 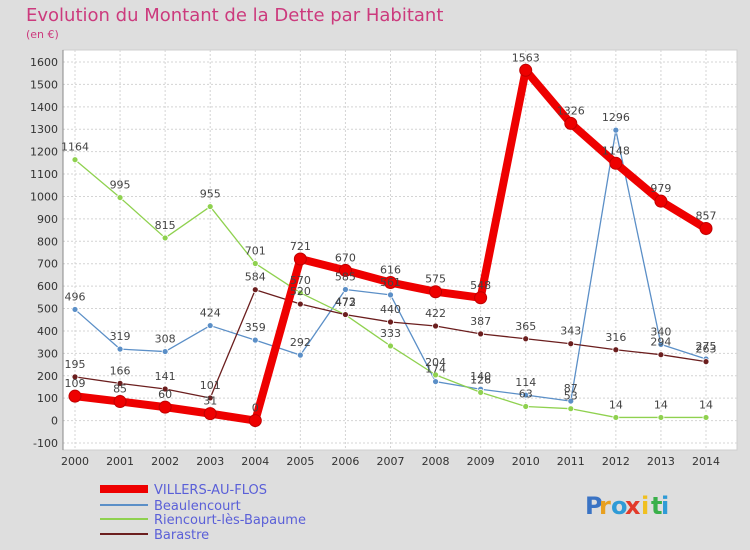 What do you see at coordinates (480, 321) in the screenshot?
I see `data-label: 387` at bounding box center [480, 321].